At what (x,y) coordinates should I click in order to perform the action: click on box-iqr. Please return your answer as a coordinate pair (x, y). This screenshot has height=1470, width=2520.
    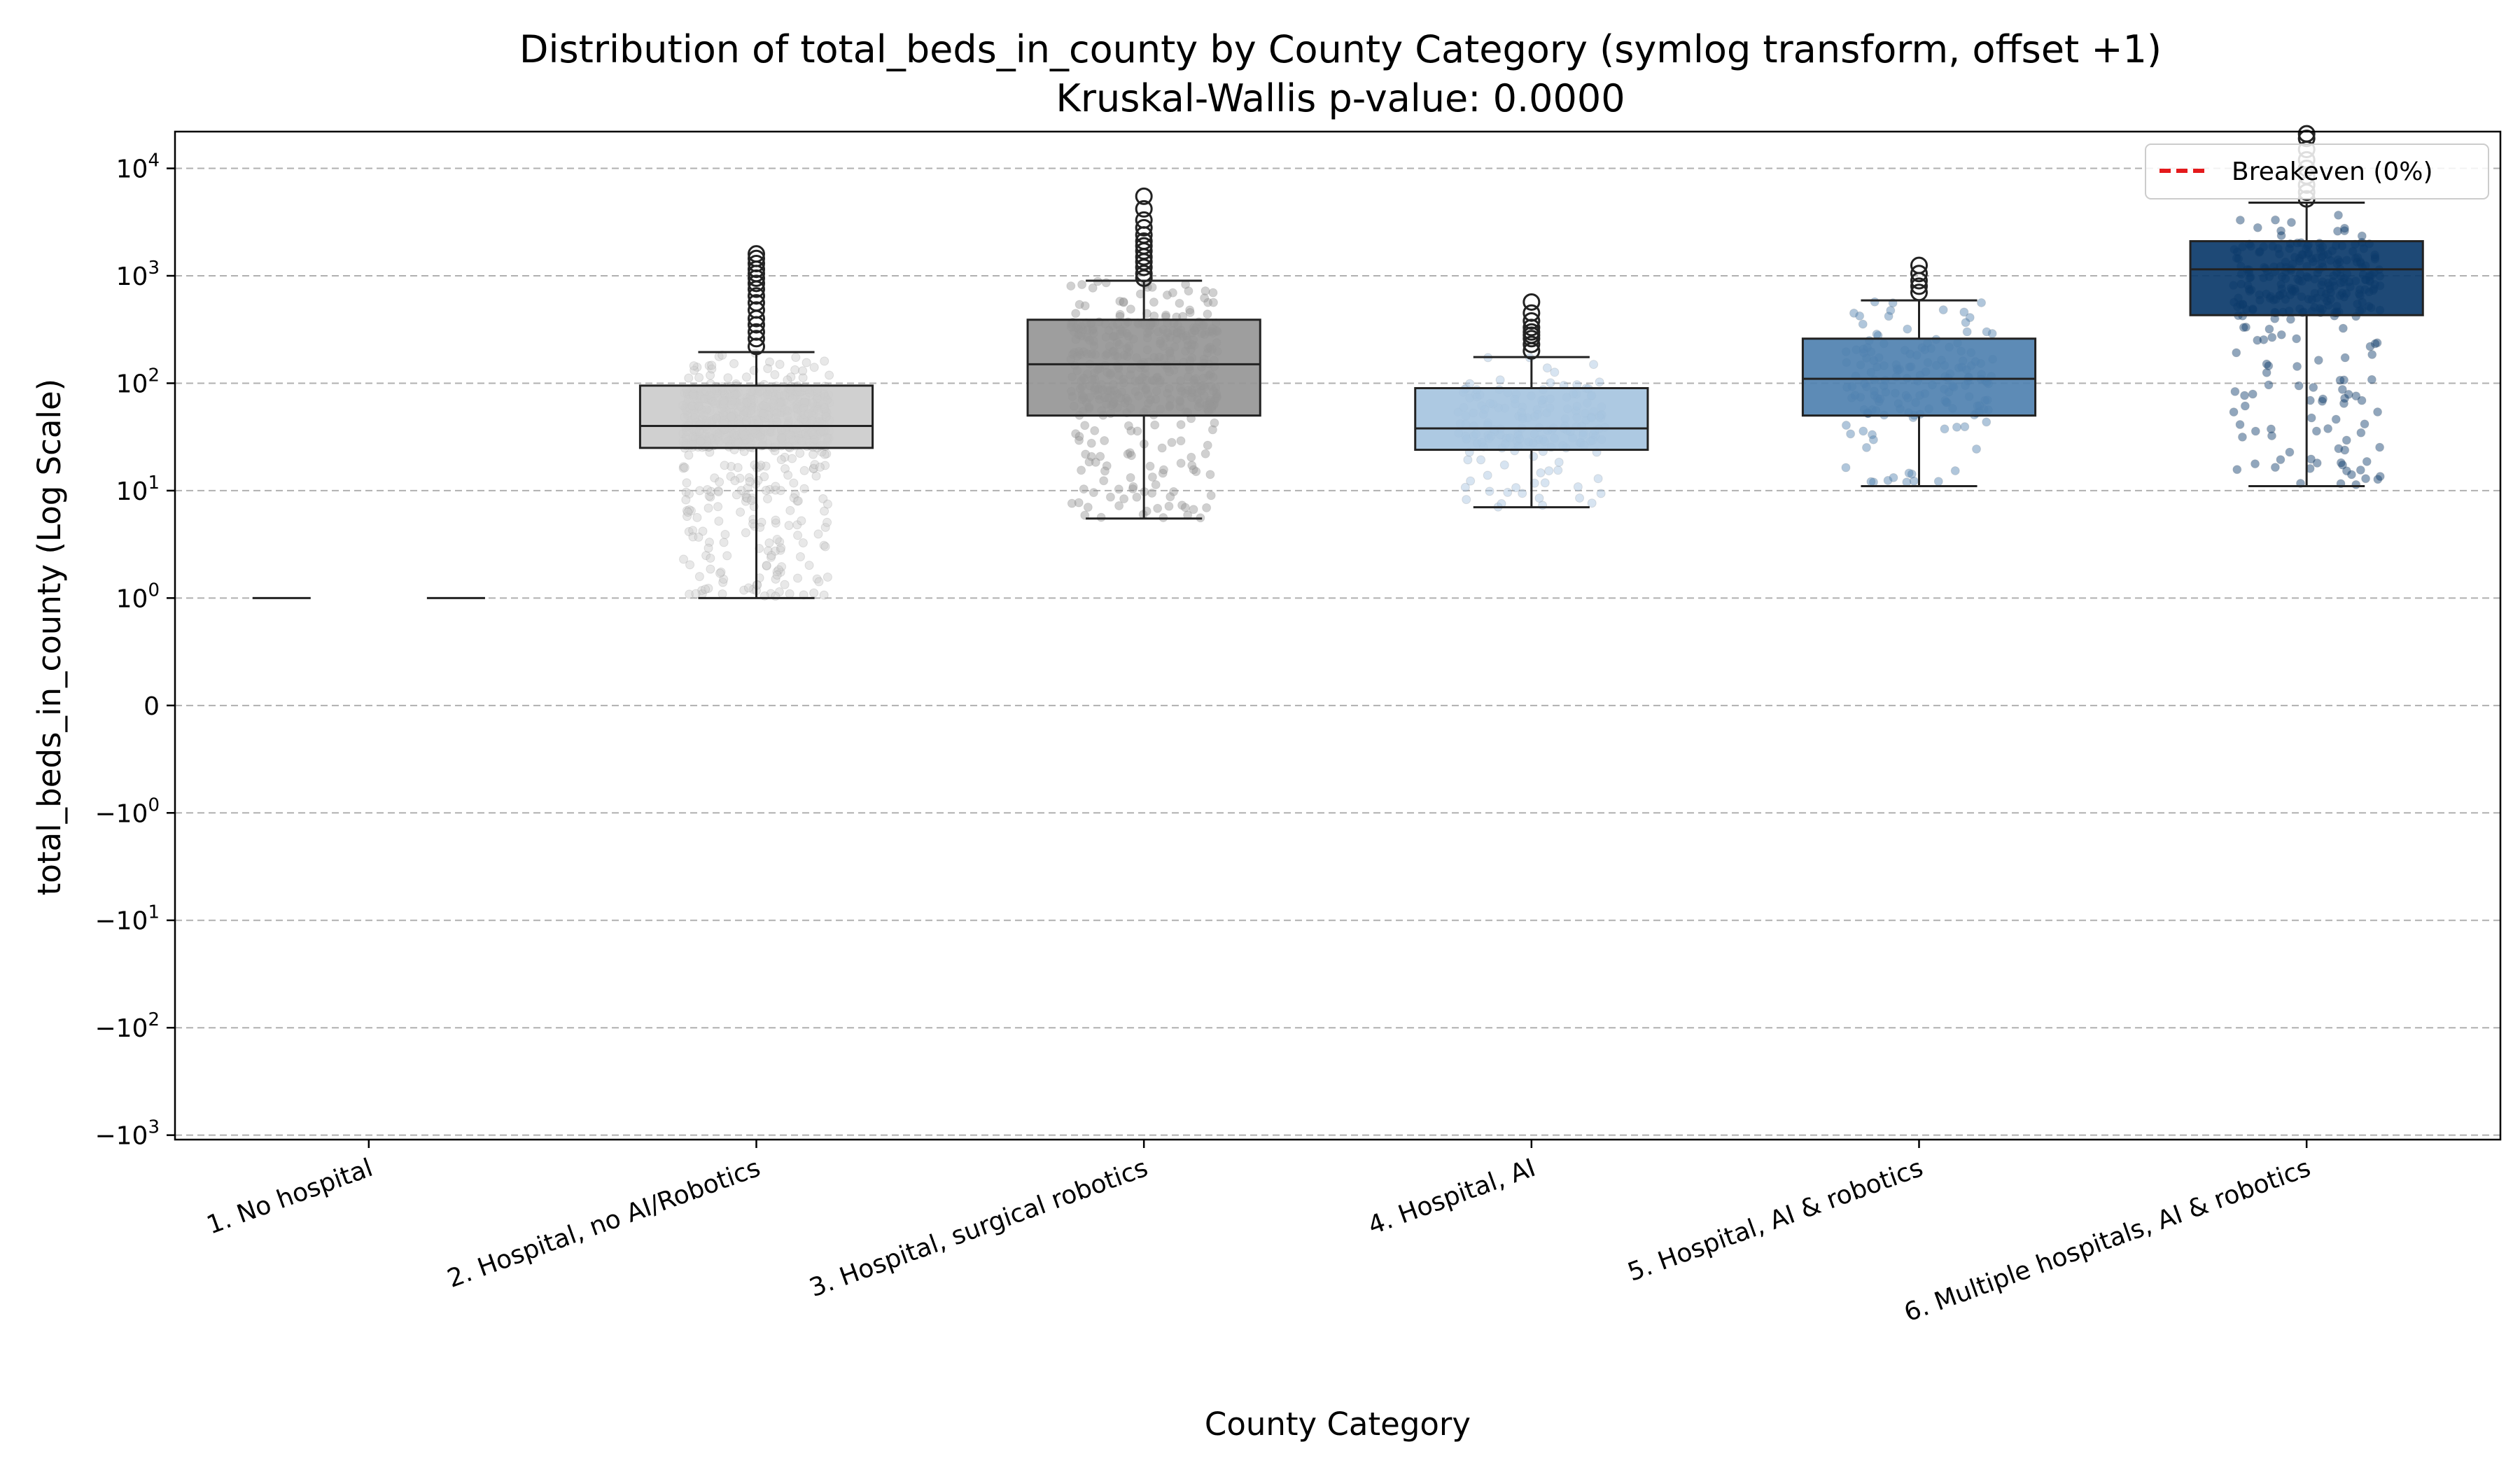
    Looking at the image, I should click on (1919, 377).